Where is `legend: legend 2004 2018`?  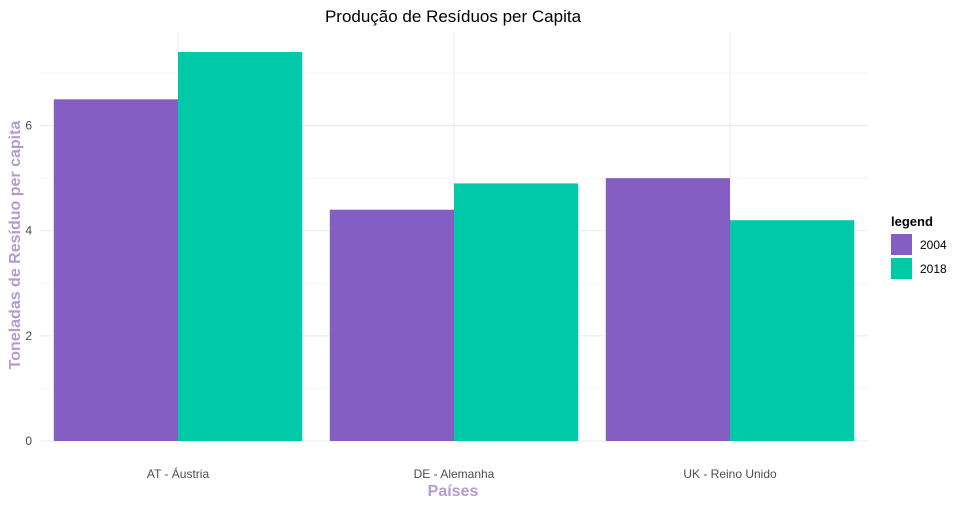 legend: legend 2004 2018 is located at coordinates (919, 246).